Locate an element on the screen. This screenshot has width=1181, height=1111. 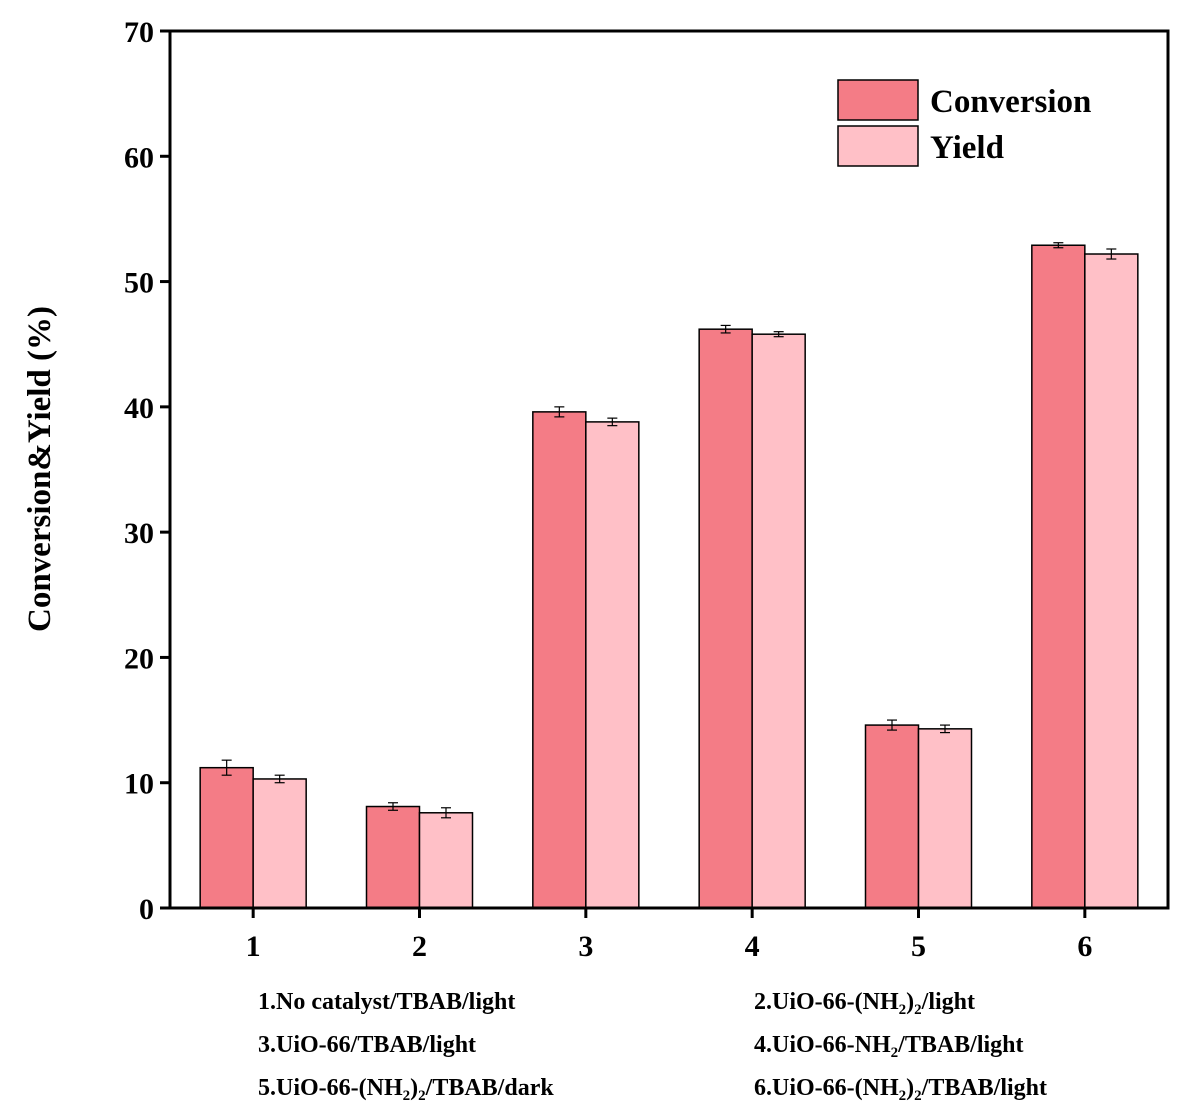
y-axis: 0 10 20 30 40 50 60 70 is located at coordinates (147, 471).